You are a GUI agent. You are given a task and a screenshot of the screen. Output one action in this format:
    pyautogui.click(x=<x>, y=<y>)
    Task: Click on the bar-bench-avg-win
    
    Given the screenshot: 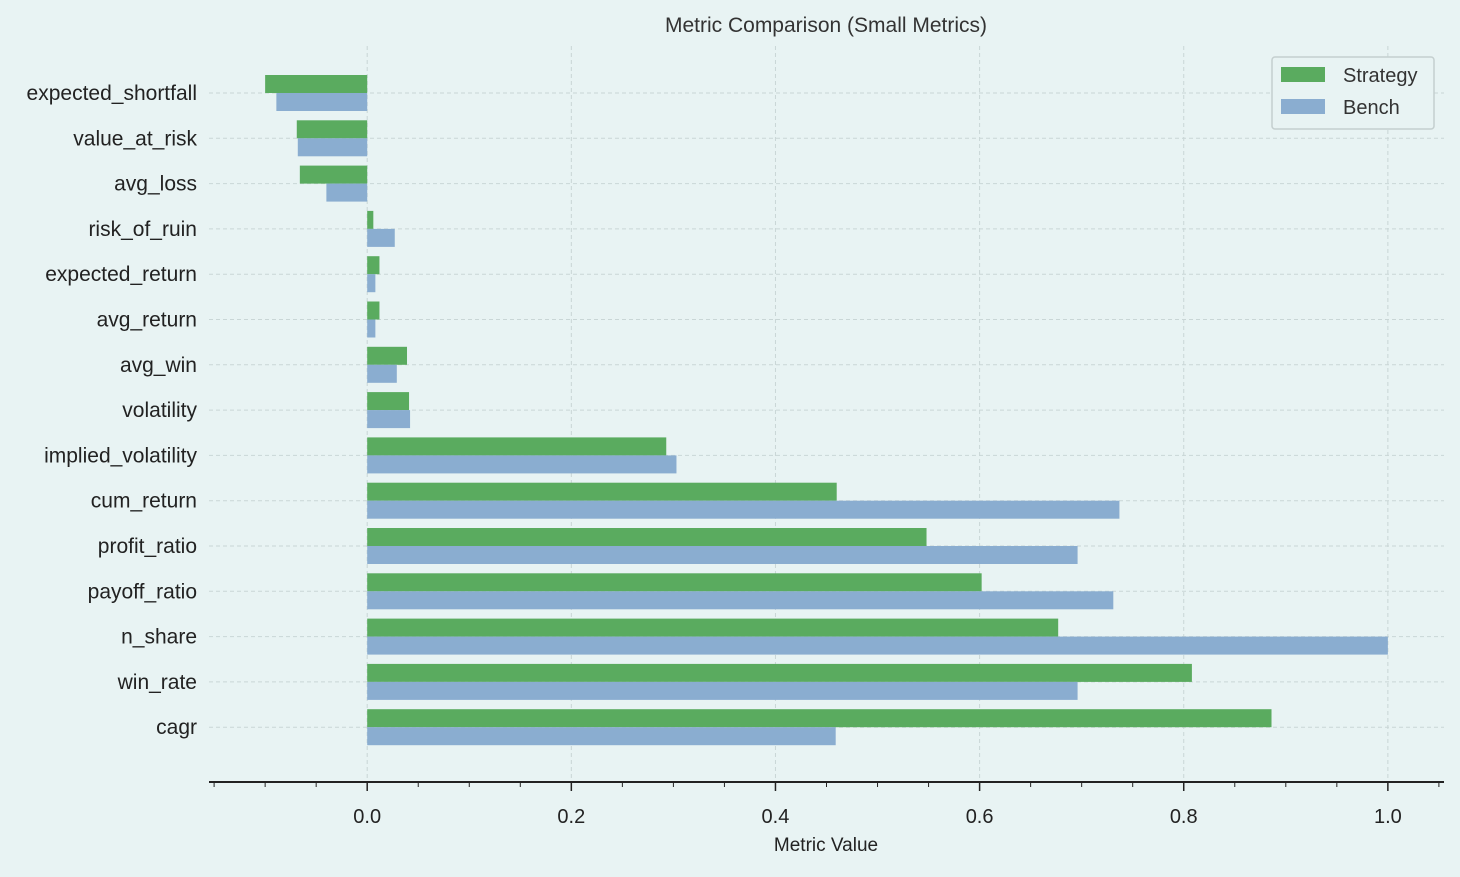 What is the action you would take?
    pyautogui.click(x=382, y=373)
    